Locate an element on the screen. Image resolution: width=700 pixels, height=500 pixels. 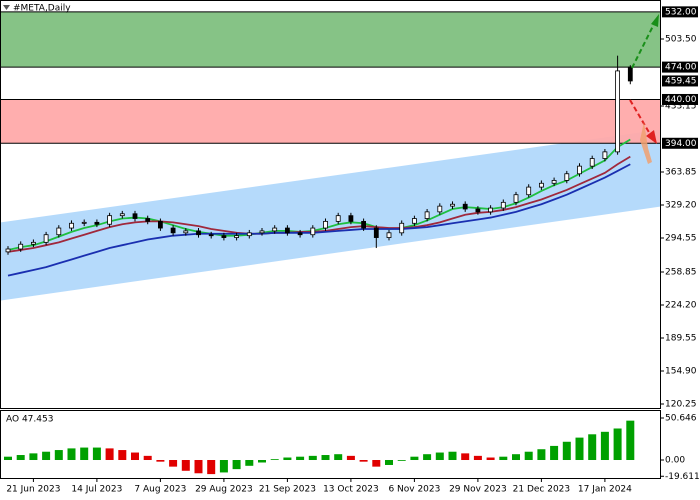
price-tag-label: 532.00 is located at coordinates (681, 12).